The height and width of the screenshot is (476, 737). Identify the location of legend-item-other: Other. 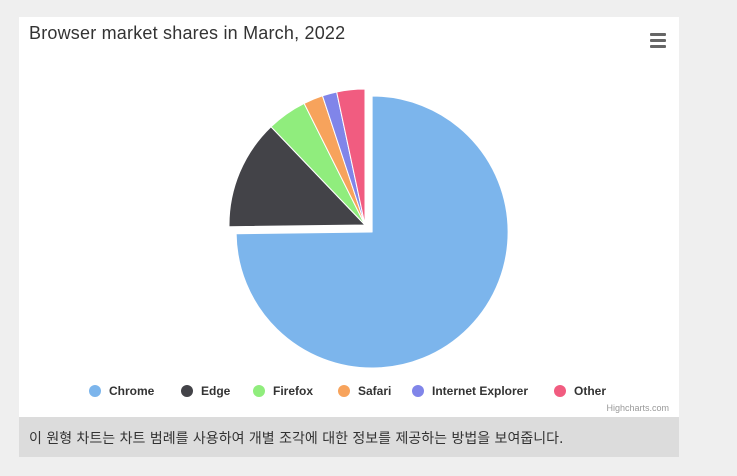
(580, 391).